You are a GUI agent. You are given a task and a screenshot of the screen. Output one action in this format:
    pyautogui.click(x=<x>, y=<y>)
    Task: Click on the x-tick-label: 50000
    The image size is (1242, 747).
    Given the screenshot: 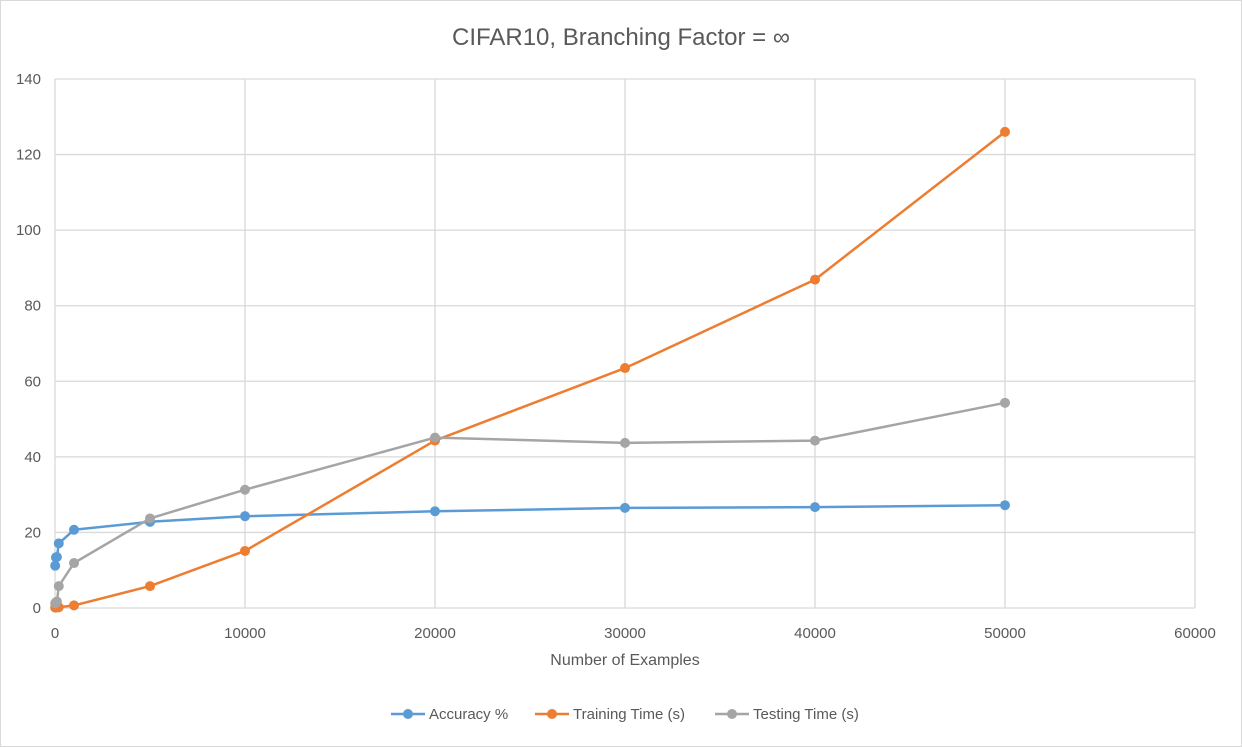 What is the action you would take?
    pyautogui.click(x=1005, y=633)
    